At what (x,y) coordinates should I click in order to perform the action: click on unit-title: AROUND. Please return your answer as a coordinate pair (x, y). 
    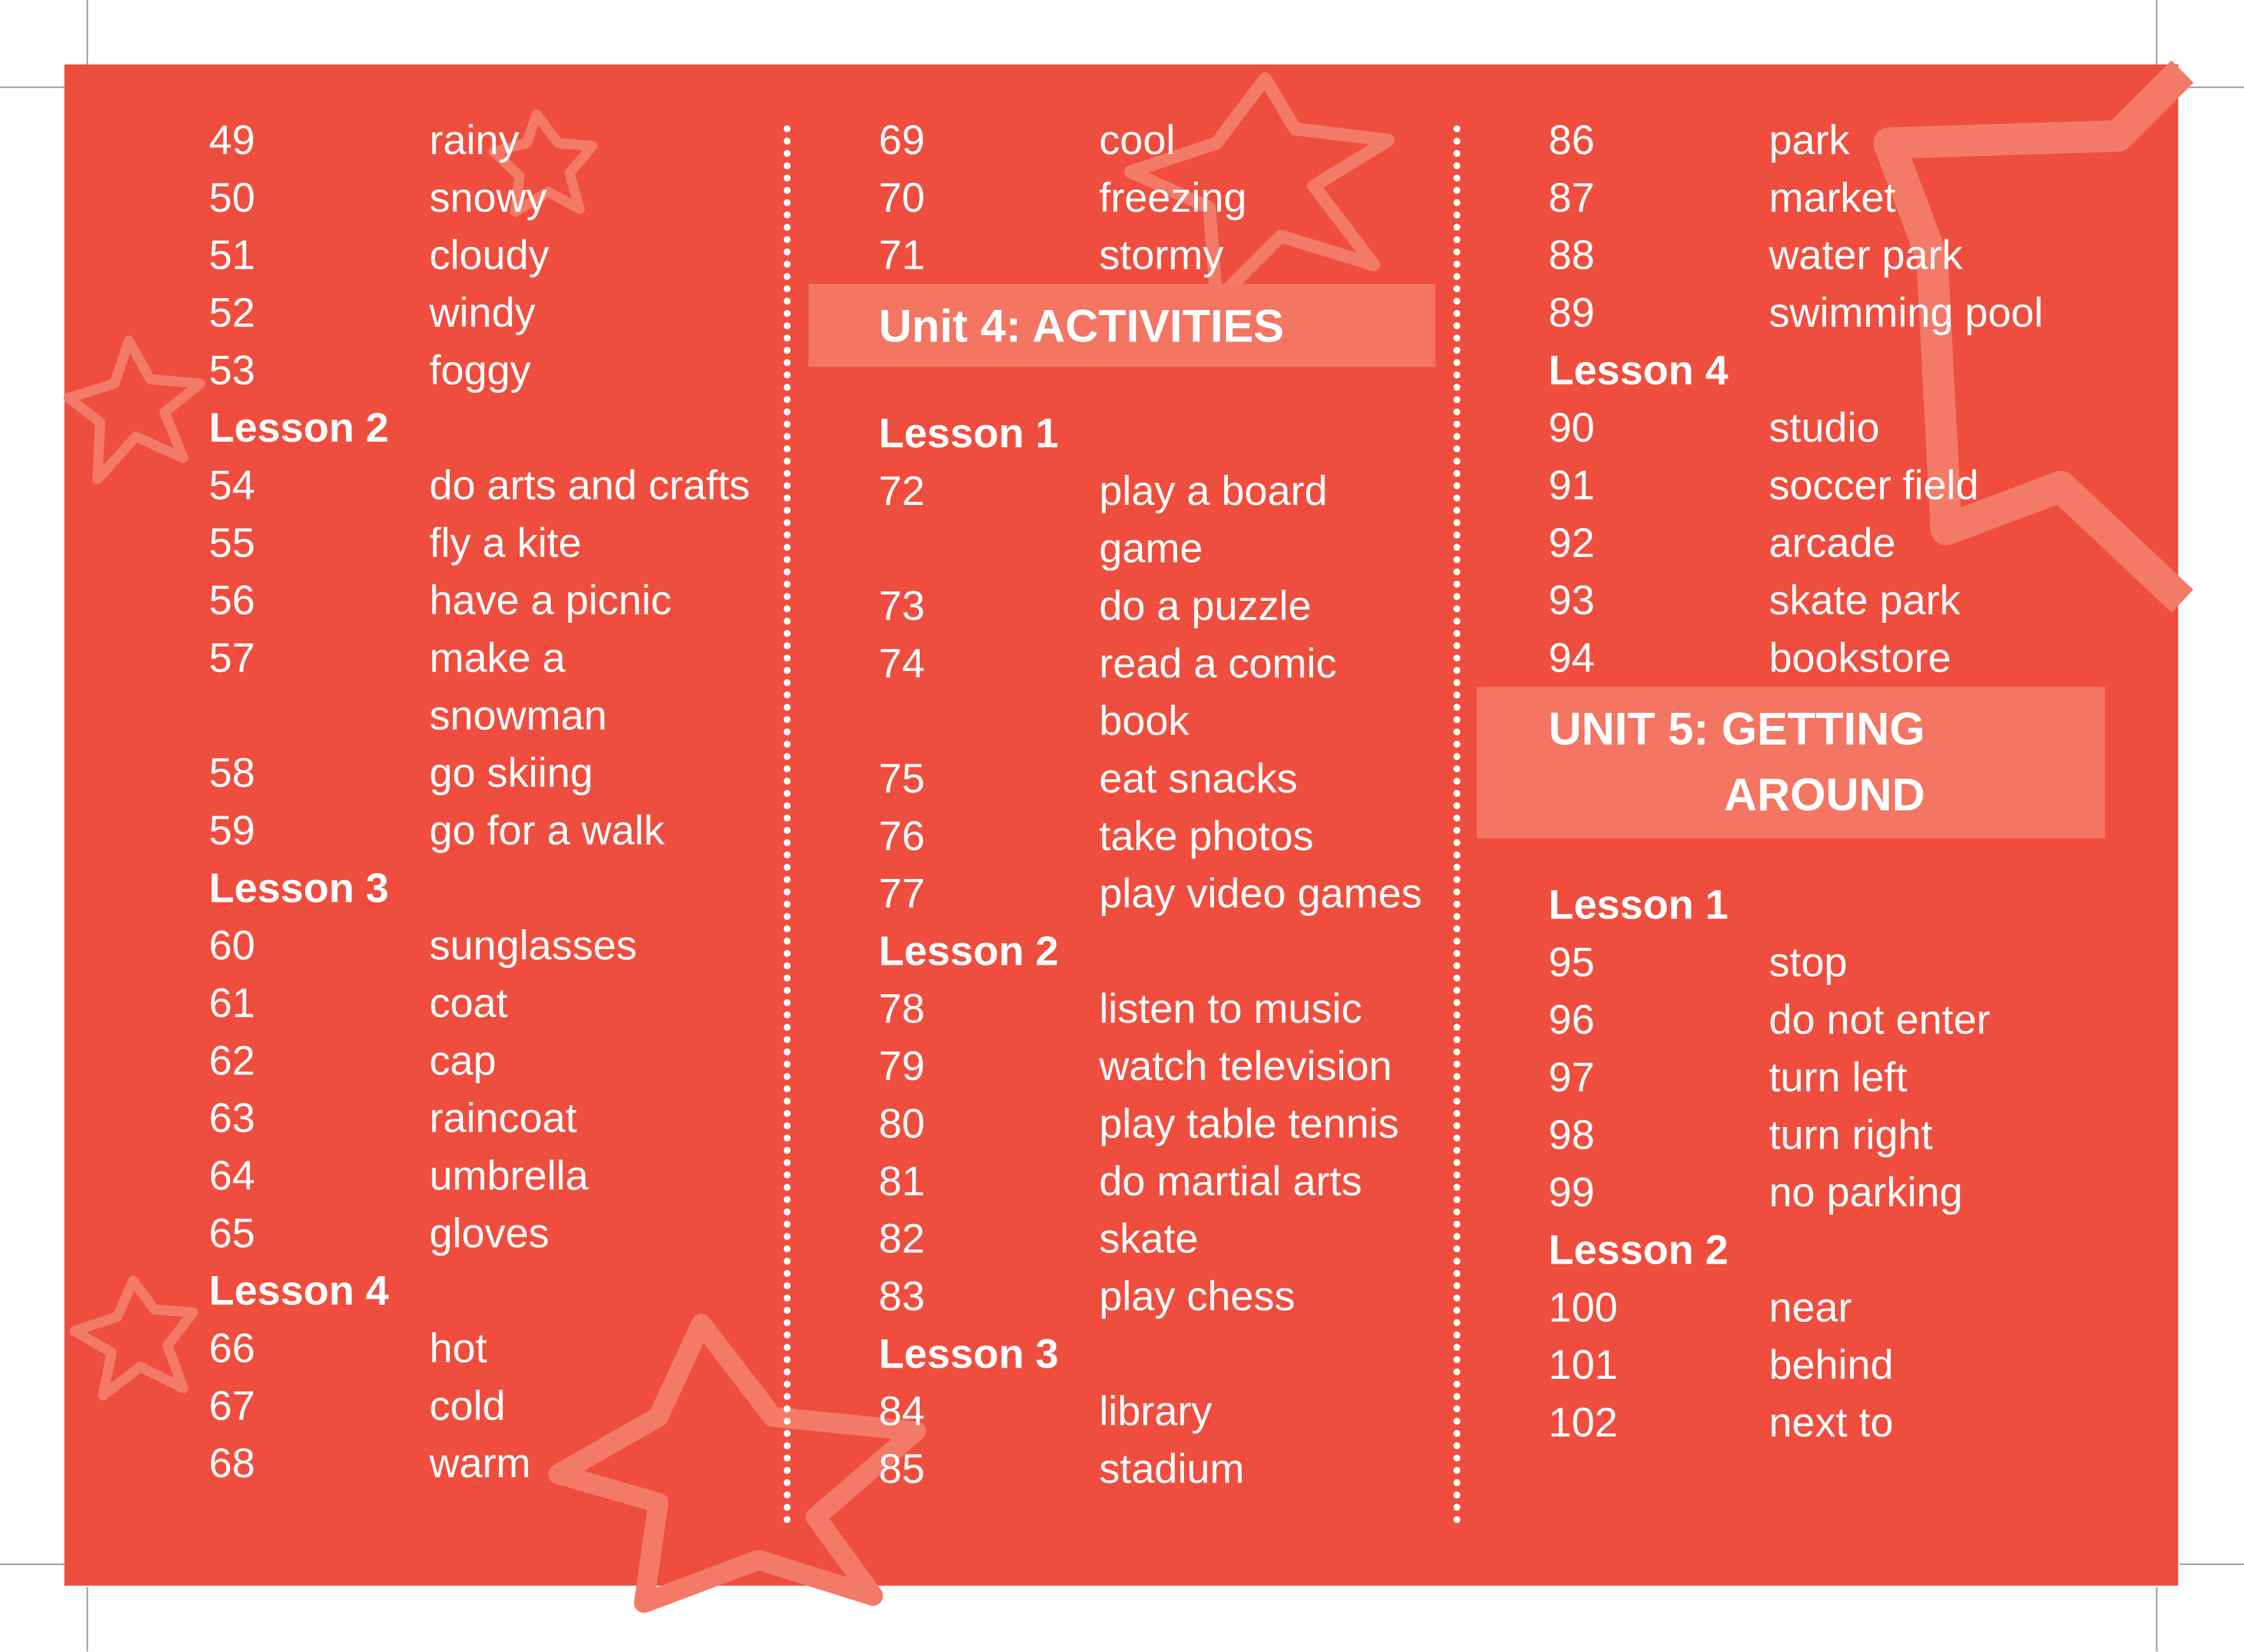
    Looking at the image, I should click on (1824, 795).